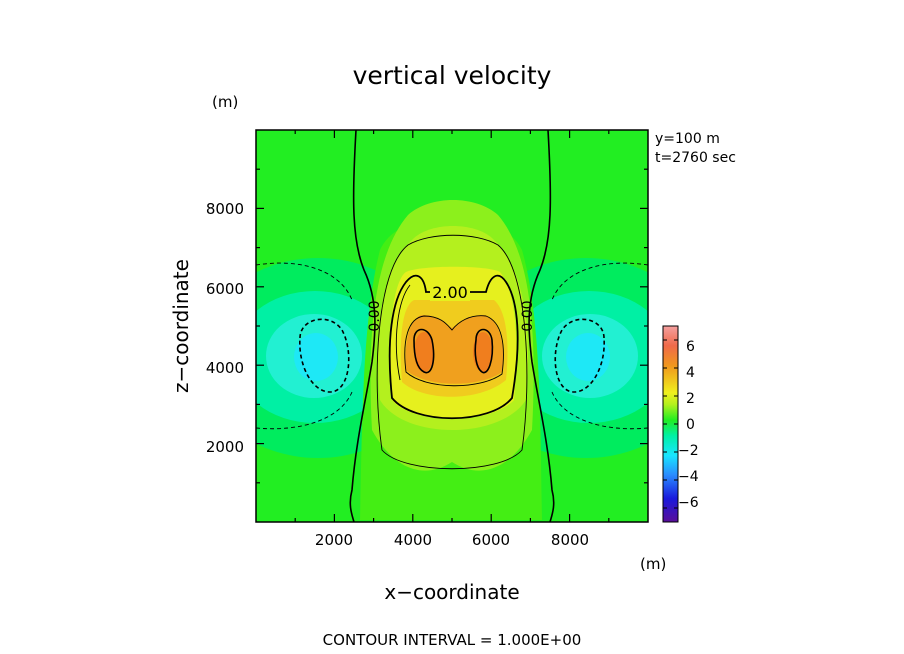 This screenshot has height=654, width=904. Describe the element at coordinates (491, 540) in the screenshot. I see `x-tick-6000: 6000` at that location.